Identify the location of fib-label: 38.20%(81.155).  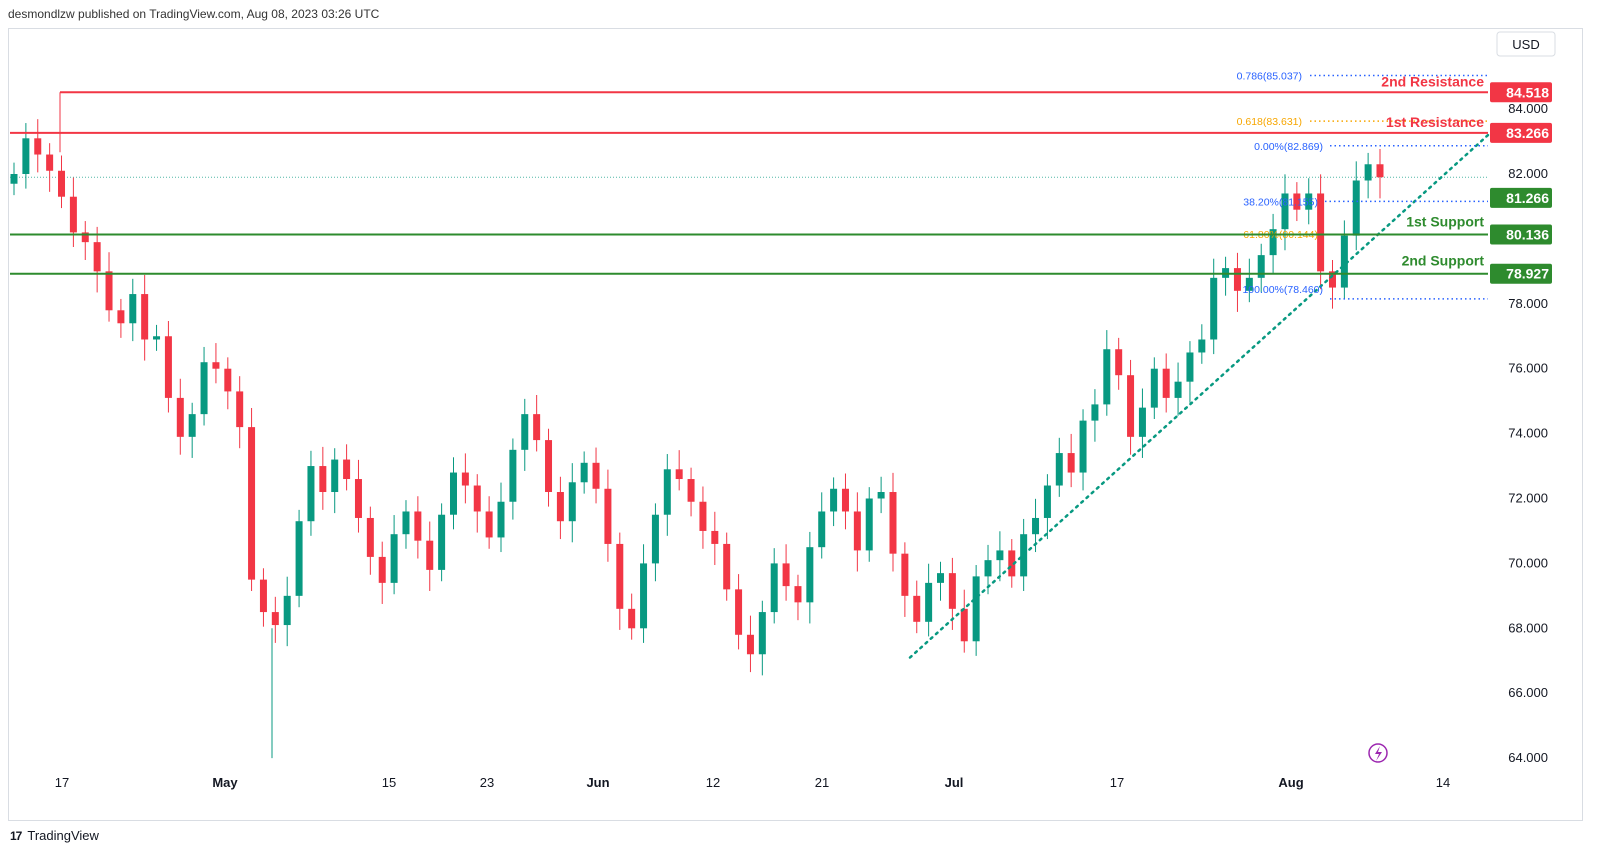
(1280, 202).